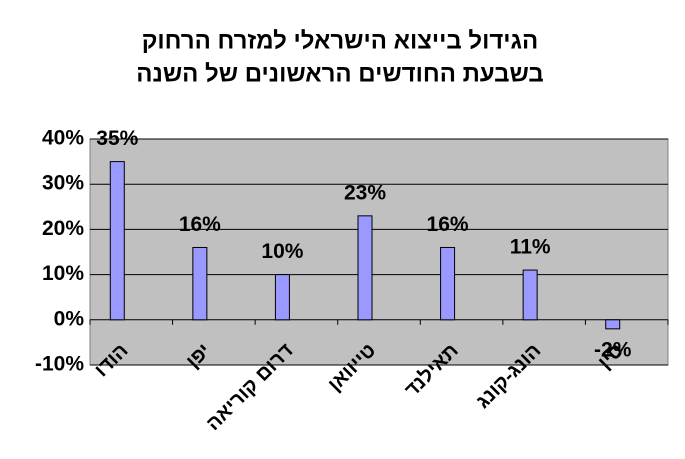 This screenshot has height=459, width=685. Describe the element at coordinates (63, 183) in the screenshot. I see `y-tick-label: 30%` at that location.